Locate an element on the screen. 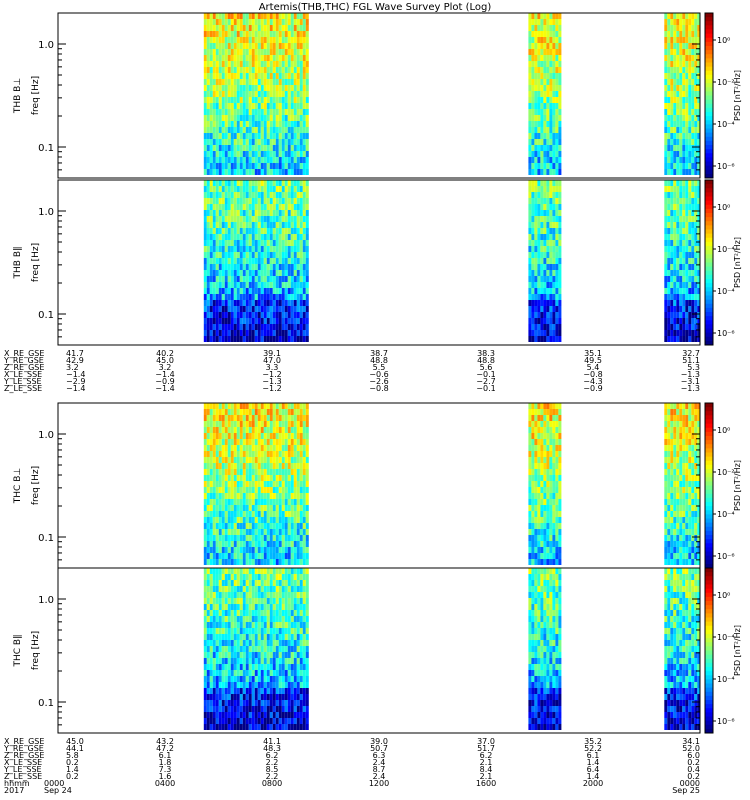 The height and width of the screenshot is (800, 750). colorbar-tick-label: 10⁻⁶ is located at coordinates (726, 556).